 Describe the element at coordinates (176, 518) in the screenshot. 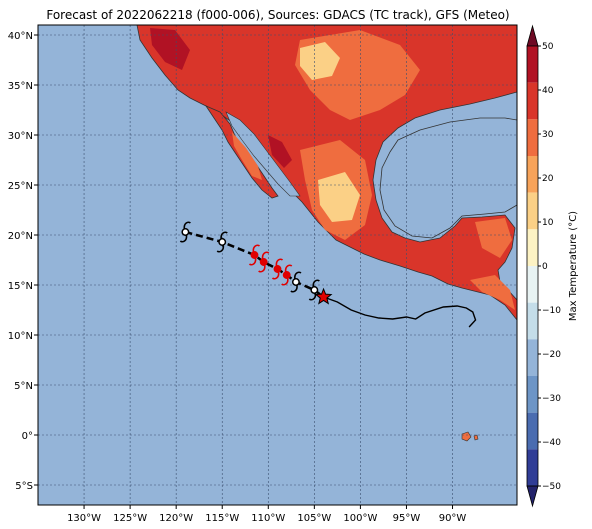

I see `lon-tick-label: 120°W` at that location.